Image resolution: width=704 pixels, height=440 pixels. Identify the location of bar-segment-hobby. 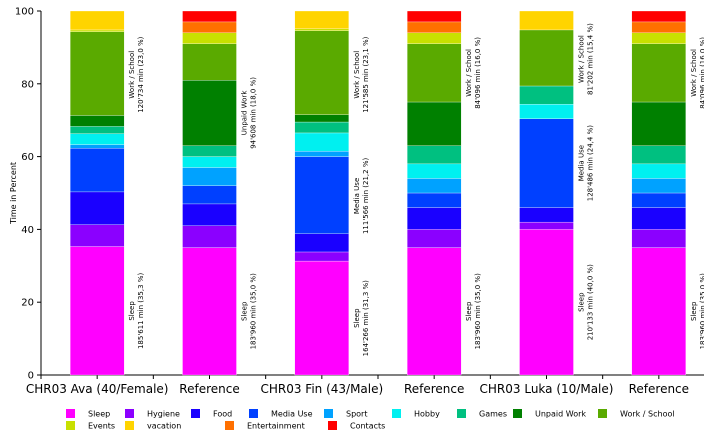
(658, 171).